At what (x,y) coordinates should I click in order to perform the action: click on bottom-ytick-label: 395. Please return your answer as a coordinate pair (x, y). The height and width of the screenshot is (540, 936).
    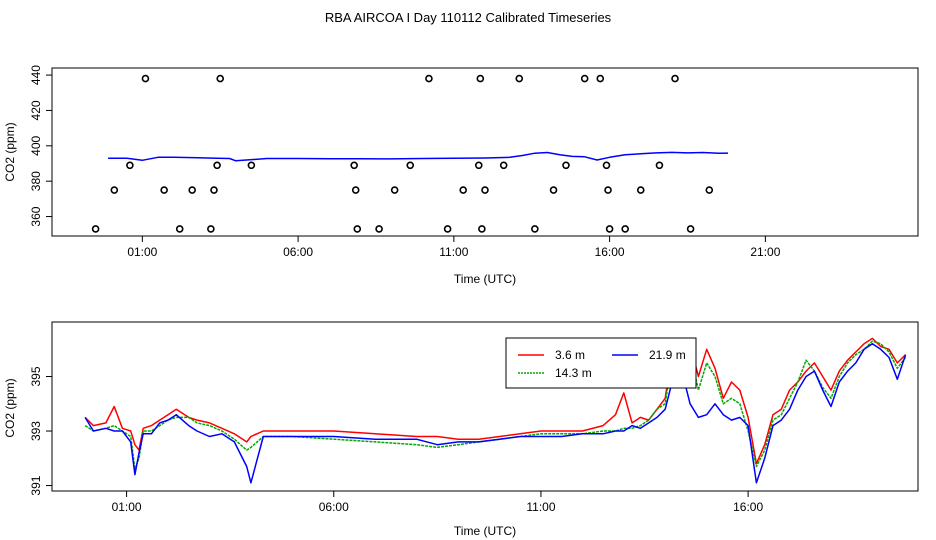
    Looking at the image, I should click on (36, 376).